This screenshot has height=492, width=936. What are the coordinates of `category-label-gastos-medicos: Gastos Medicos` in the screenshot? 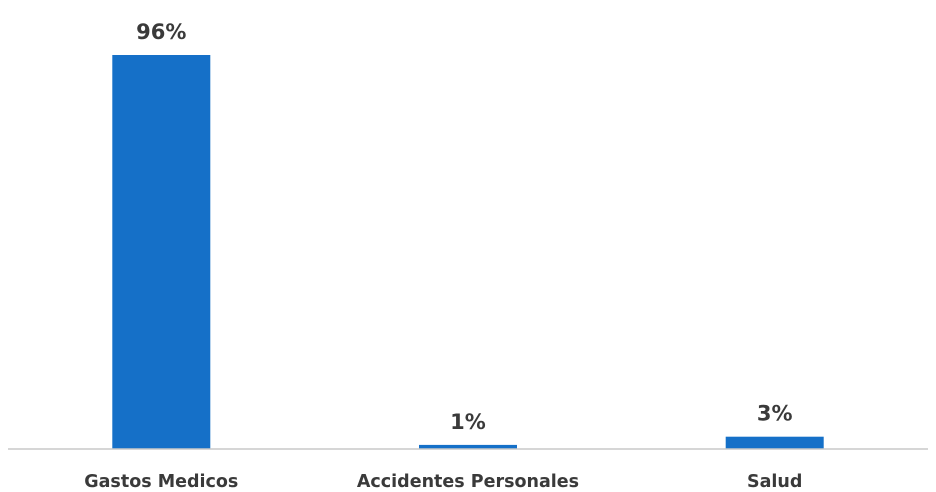 It's located at (161, 482).